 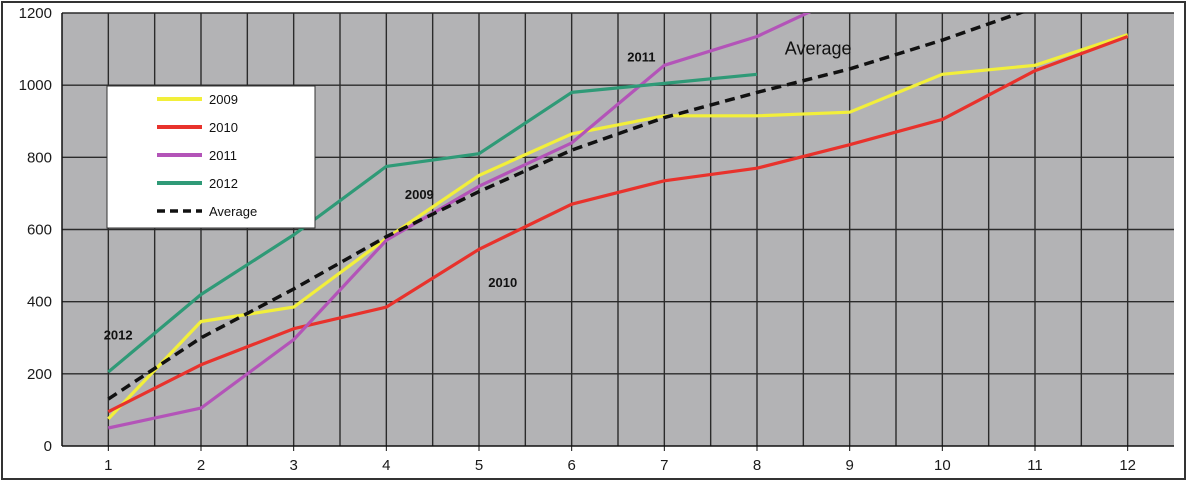 What do you see at coordinates (223, 155) in the screenshot?
I see `legend-label-2011: 2011` at bounding box center [223, 155].